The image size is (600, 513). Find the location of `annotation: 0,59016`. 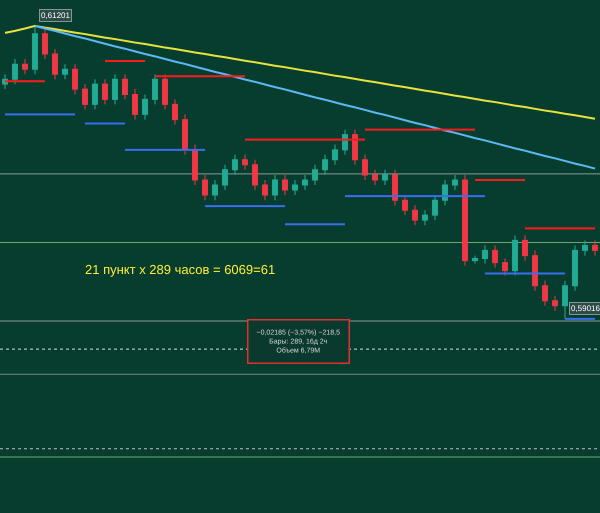

annotation: 0,59016 is located at coordinates (585, 308).